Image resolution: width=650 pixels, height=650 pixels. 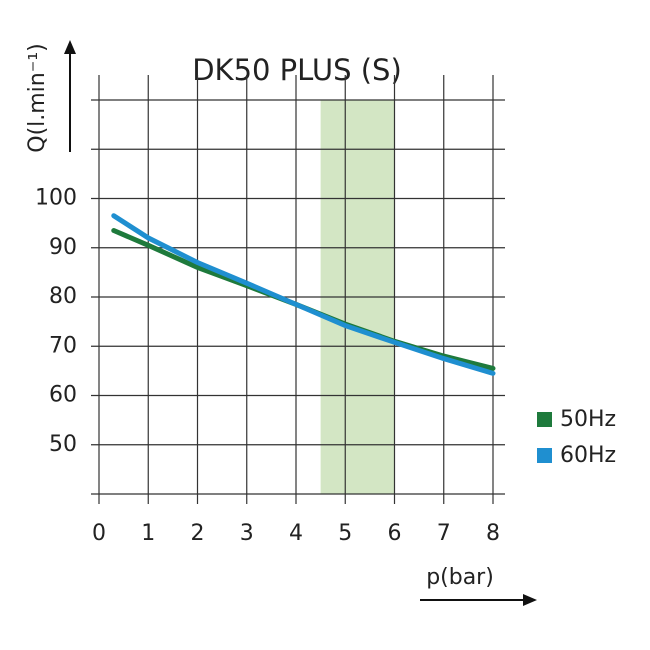 What do you see at coordinates (493, 533) in the screenshot?
I see `x-tick-label: 8` at bounding box center [493, 533].